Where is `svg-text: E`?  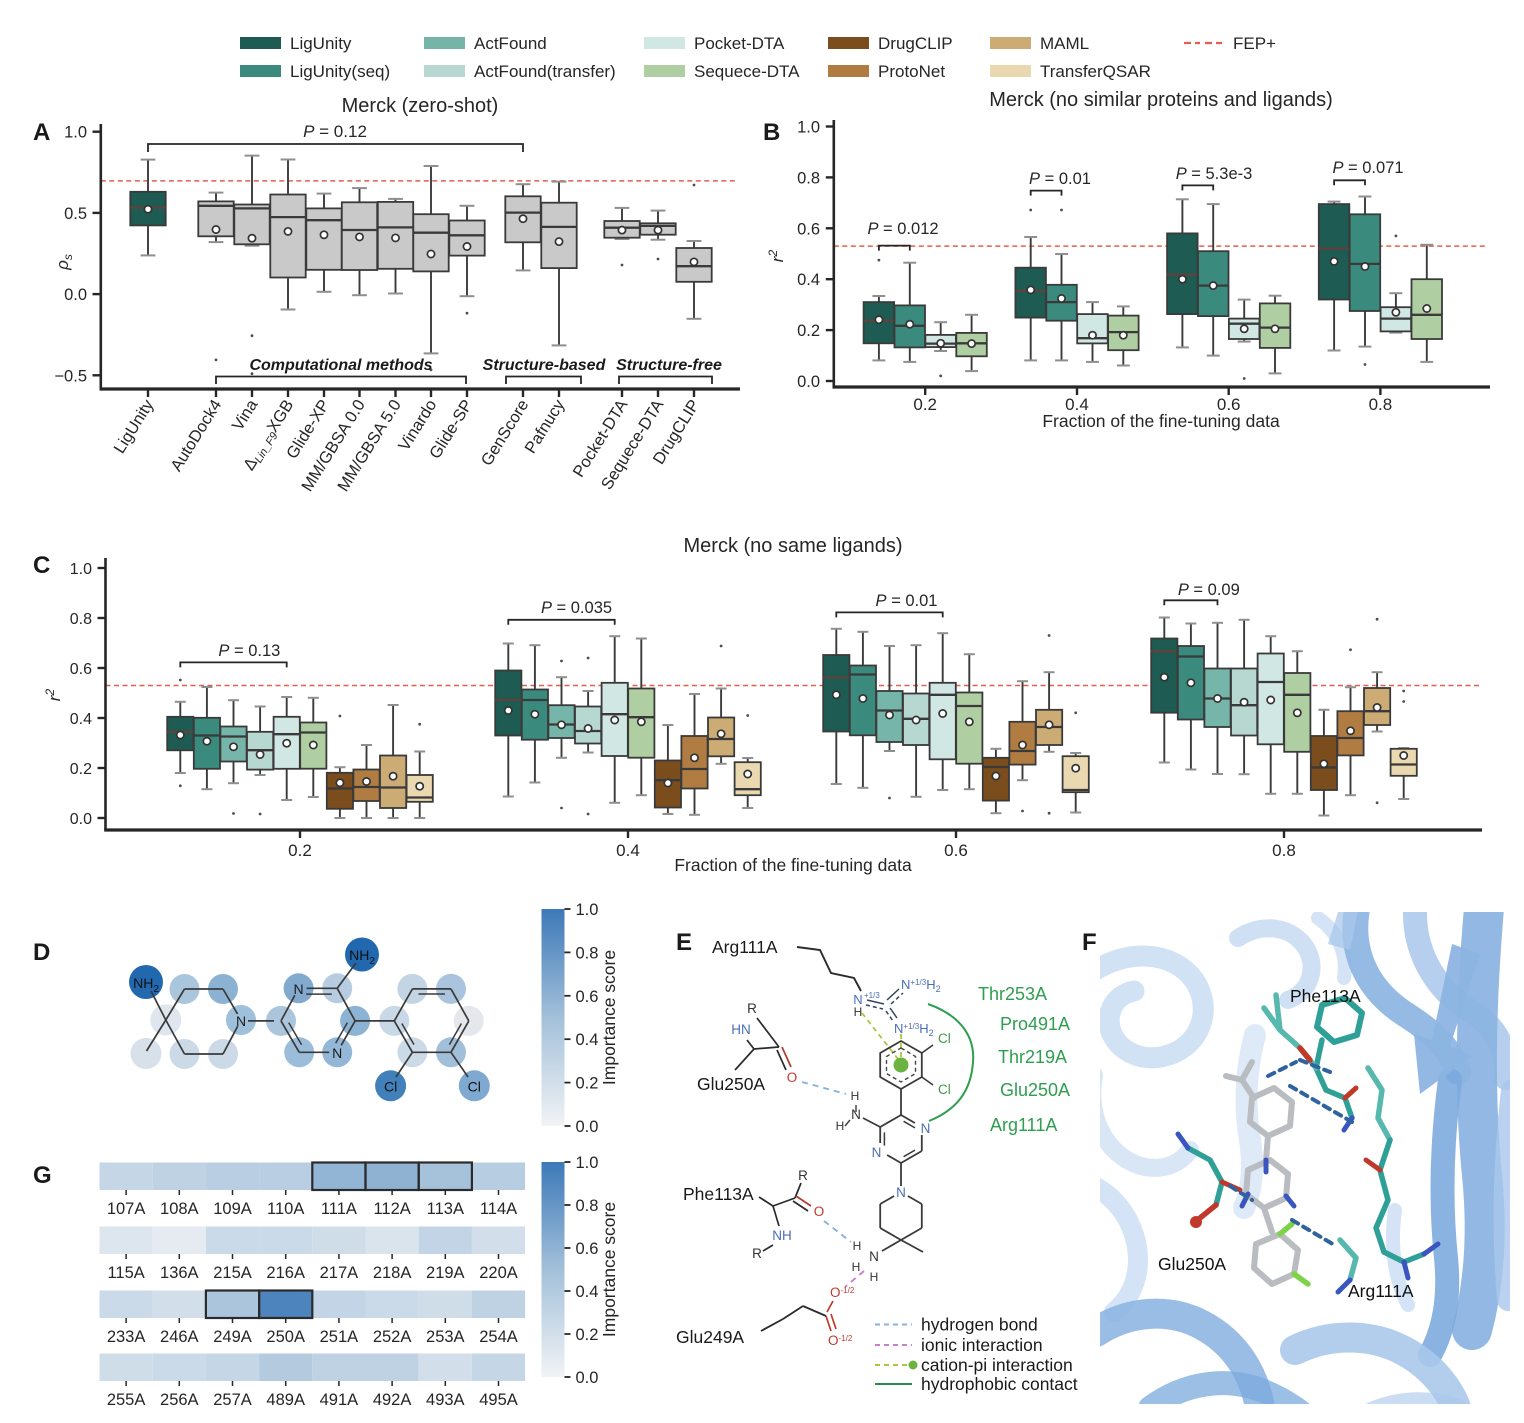 svg-text: E is located at coordinates (684, 942).